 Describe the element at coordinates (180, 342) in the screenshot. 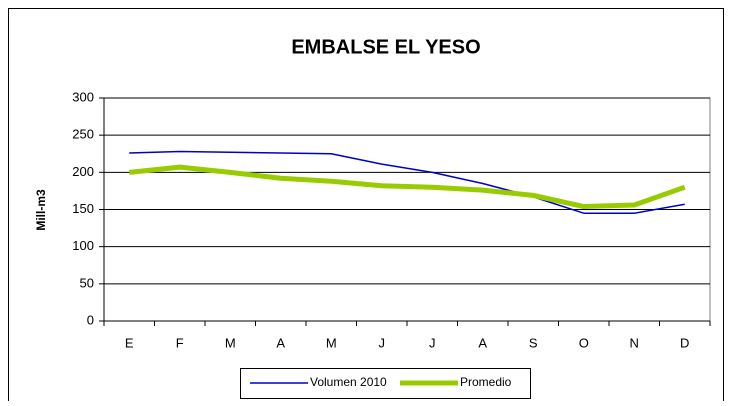

I see `x-tick-label: F` at that location.